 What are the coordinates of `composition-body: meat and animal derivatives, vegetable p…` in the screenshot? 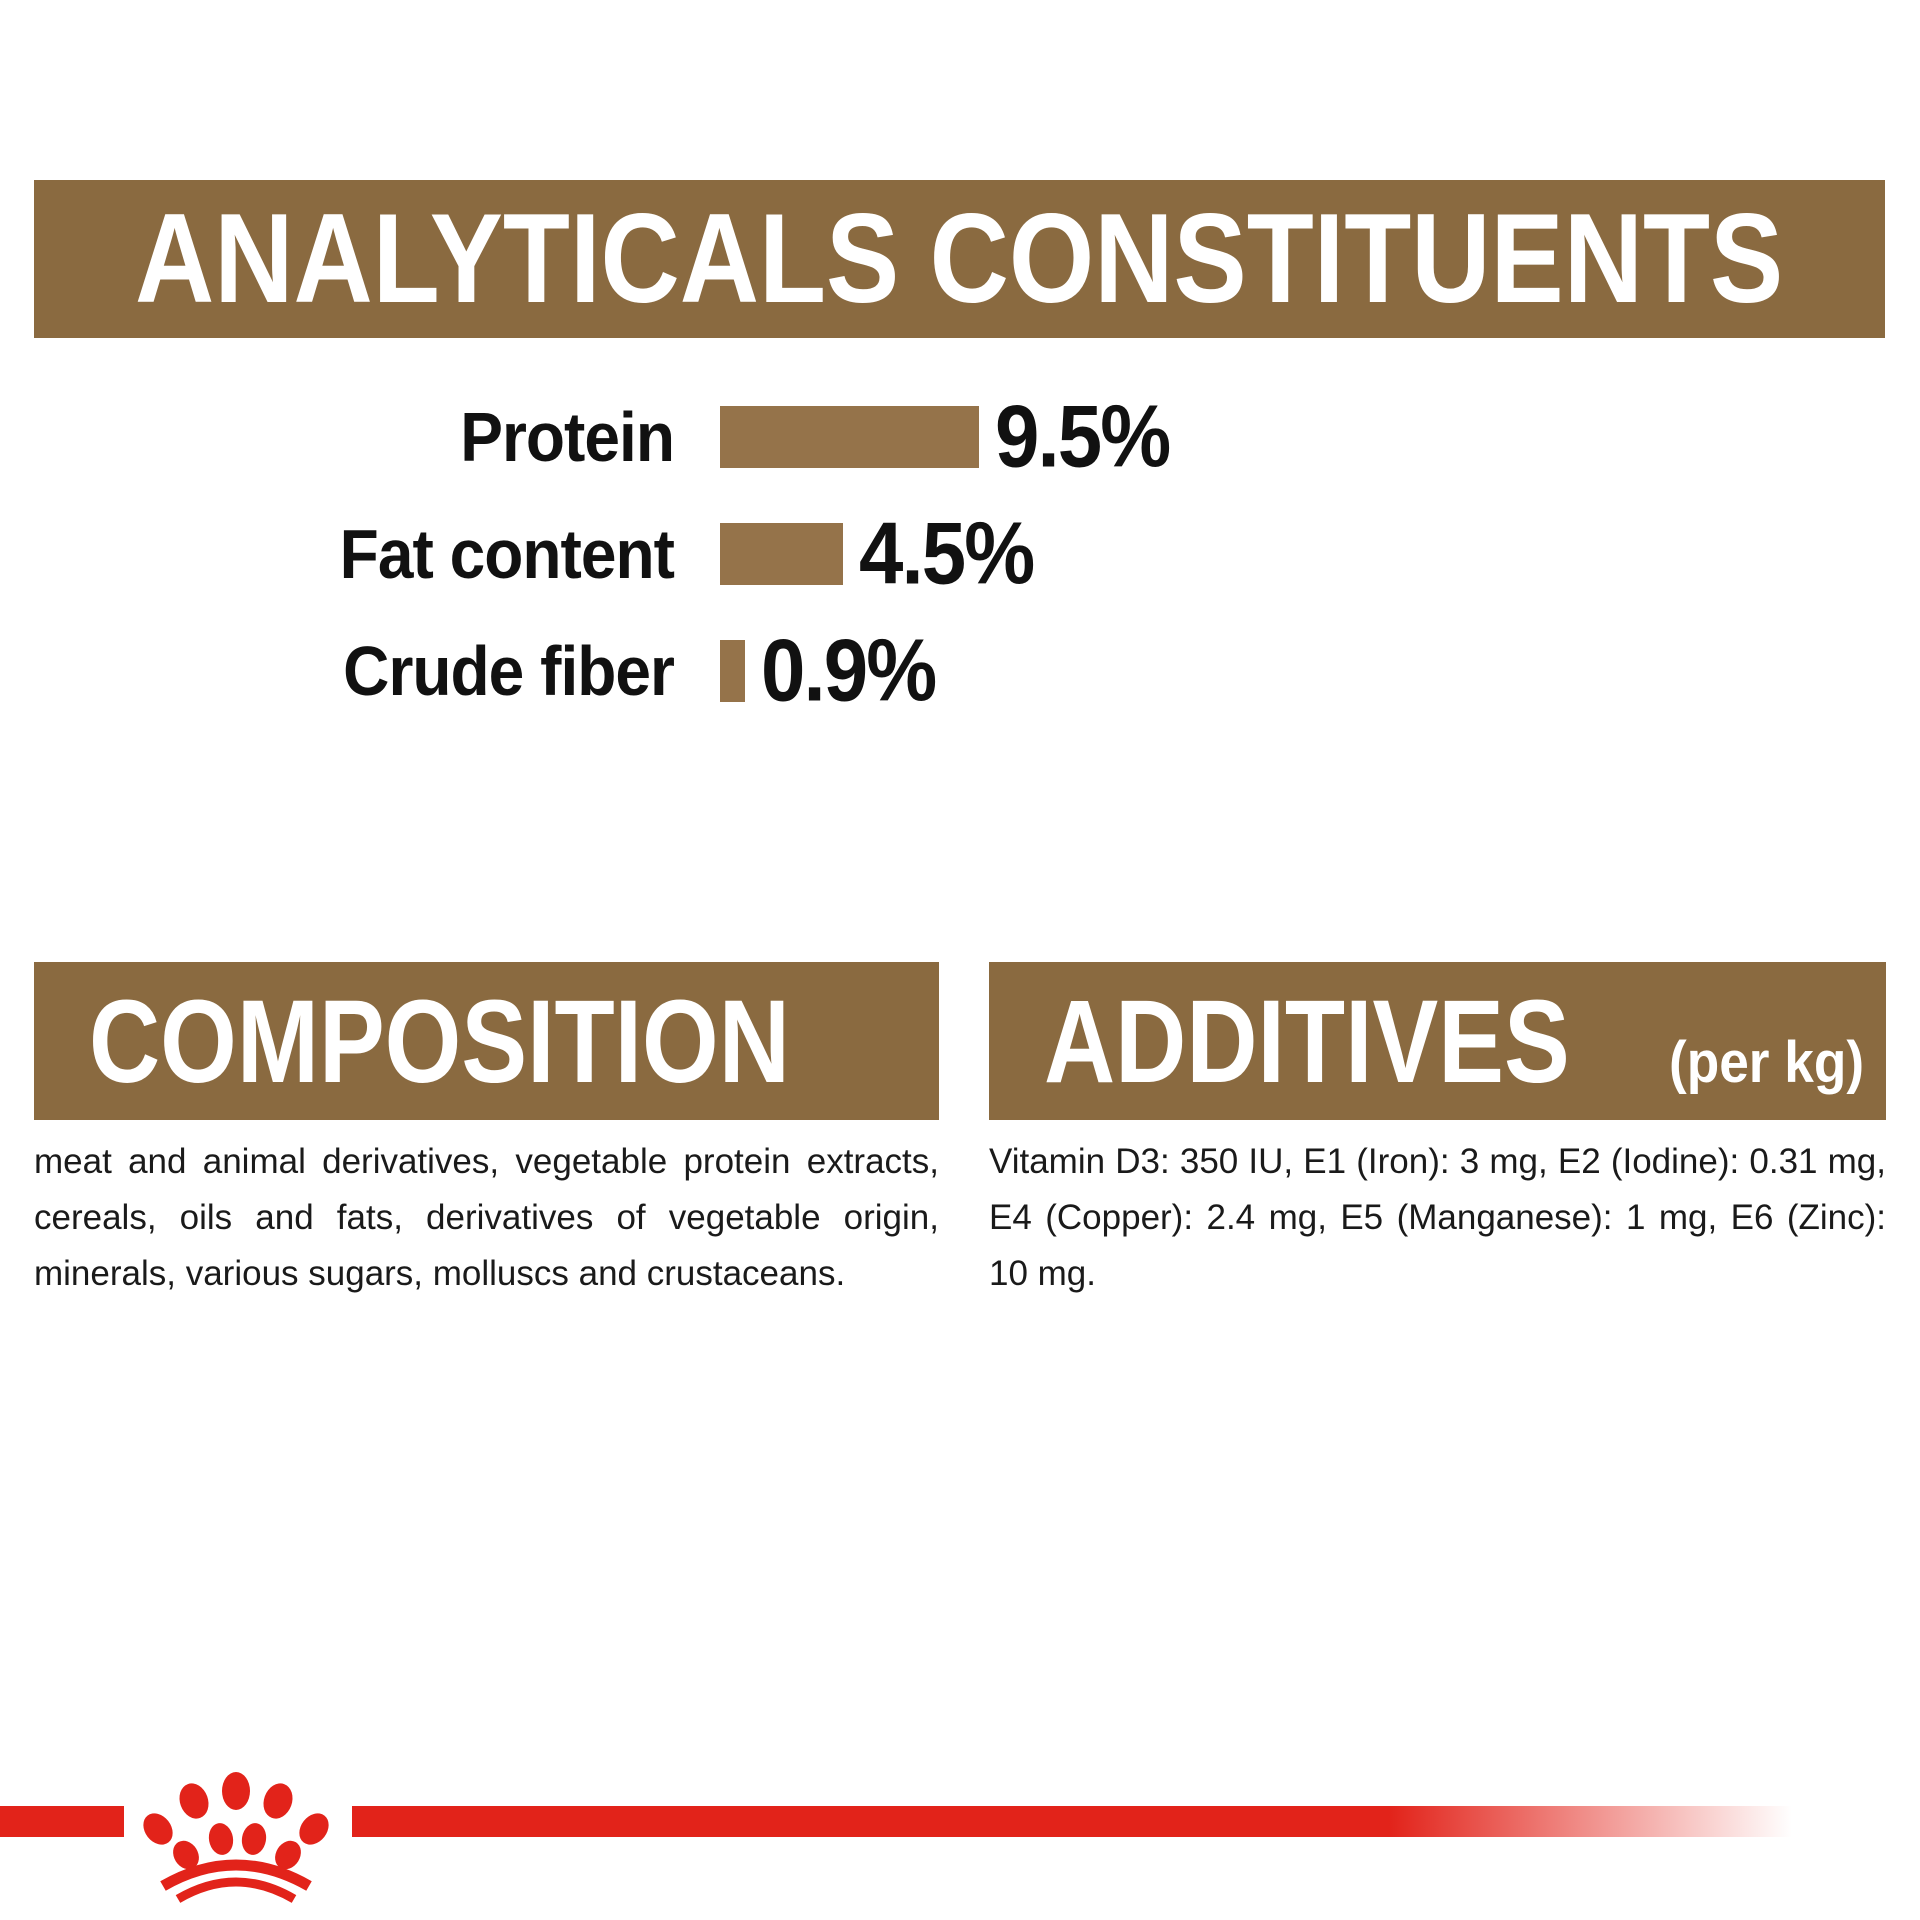 It's located at (486, 1217).